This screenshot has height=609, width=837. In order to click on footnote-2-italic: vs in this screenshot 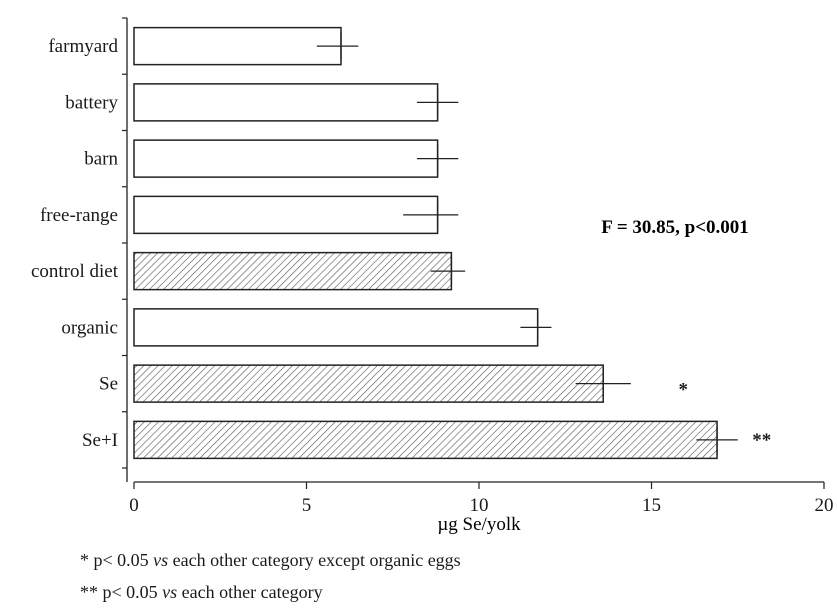, I will do `click(170, 592)`.